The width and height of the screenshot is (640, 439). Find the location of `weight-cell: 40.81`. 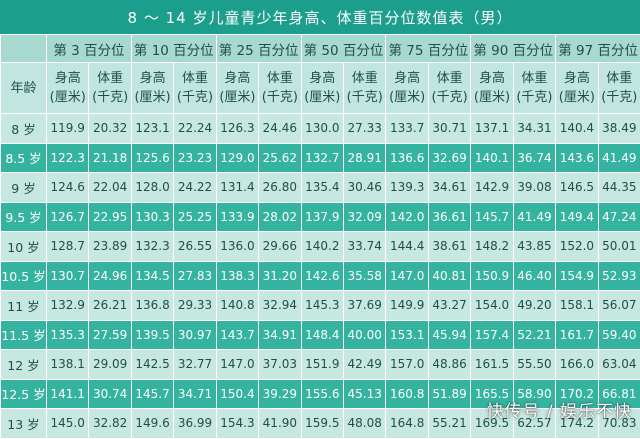

weight-cell: 40.81 is located at coordinates (449, 276).